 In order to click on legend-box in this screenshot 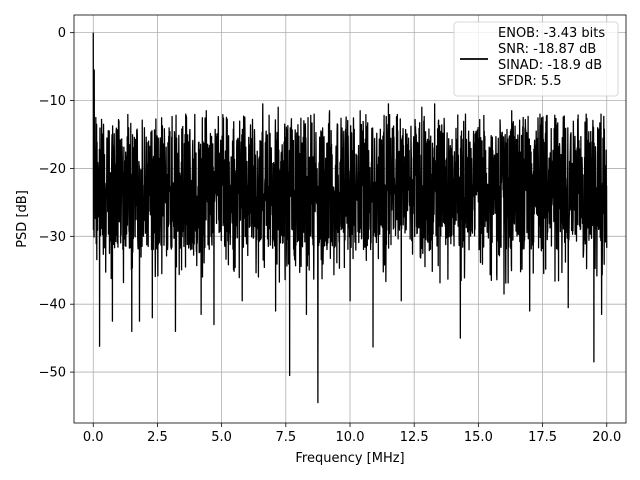, I will do `click(536, 59)`.